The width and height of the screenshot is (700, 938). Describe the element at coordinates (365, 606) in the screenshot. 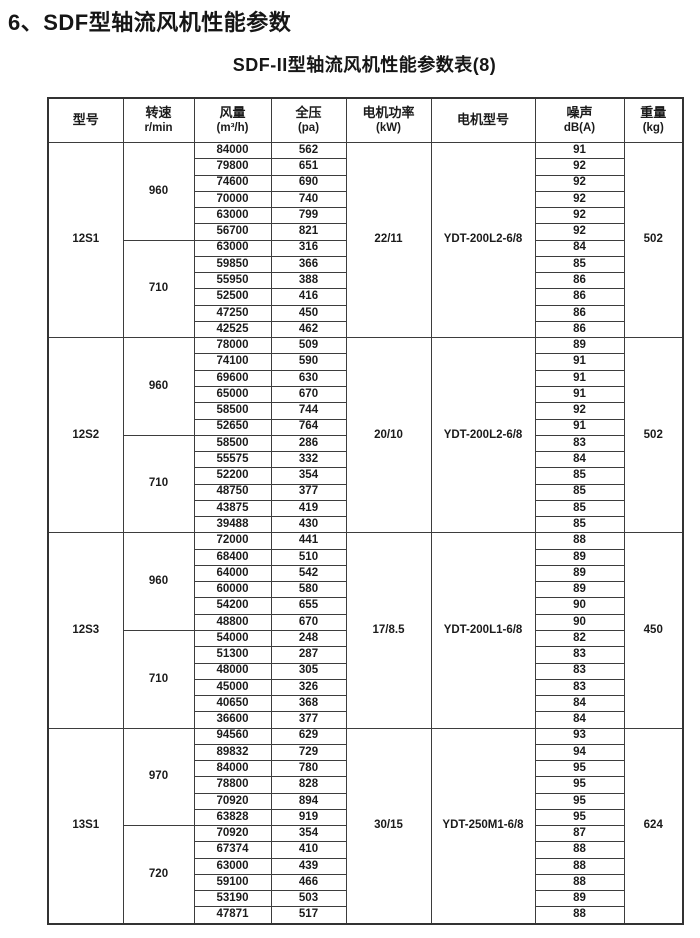

I see `table-row: 54200 655 90` at that location.